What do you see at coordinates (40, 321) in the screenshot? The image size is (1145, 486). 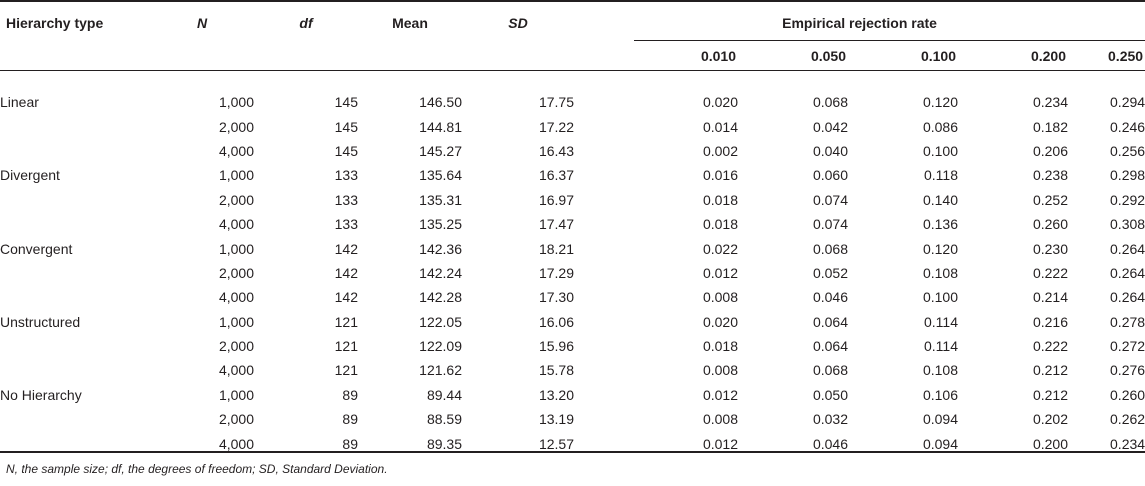 I see `hierarchy-type-cell: Unstructured` at bounding box center [40, 321].